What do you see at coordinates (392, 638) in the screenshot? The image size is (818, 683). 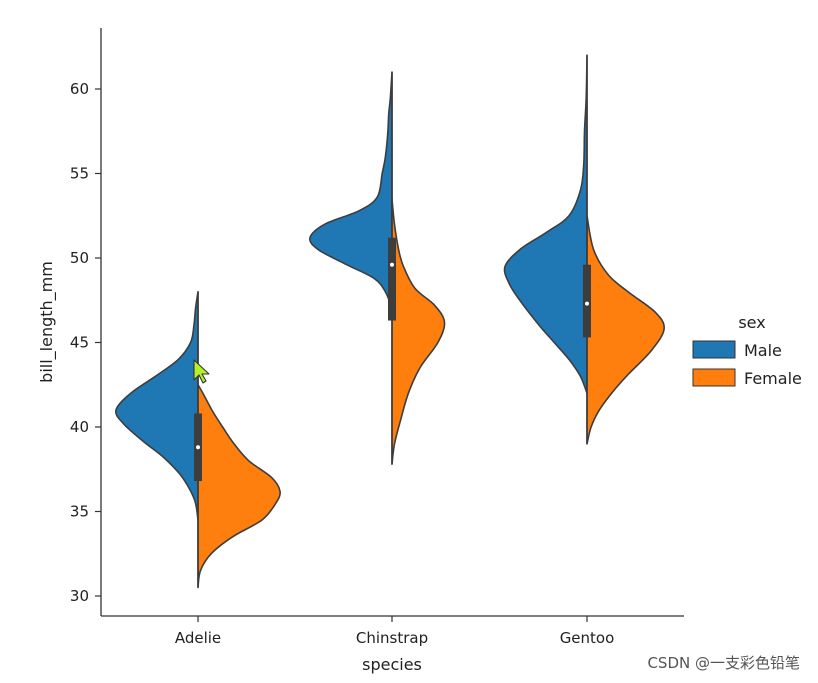 I see `x-tick-label-chinstrap: Chinstrap` at bounding box center [392, 638].